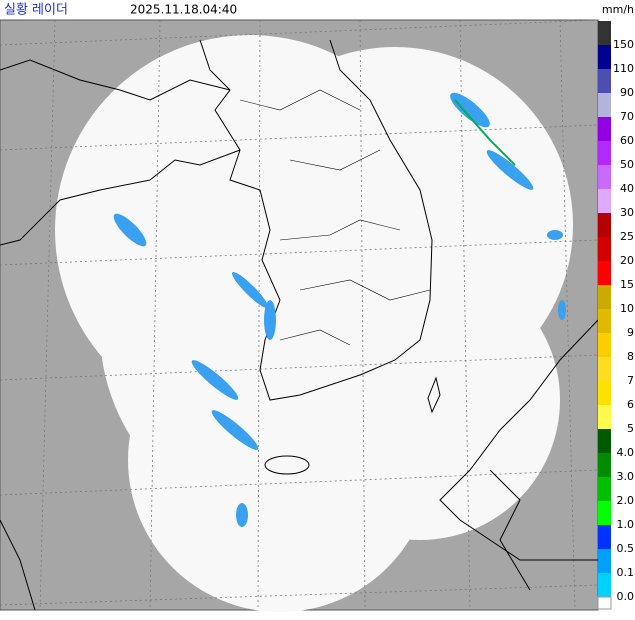 The height and width of the screenshot is (620, 635). Describe the element at coordinates (626, 548) in the screenshot. I see `legend-label: 0.5` at that location.